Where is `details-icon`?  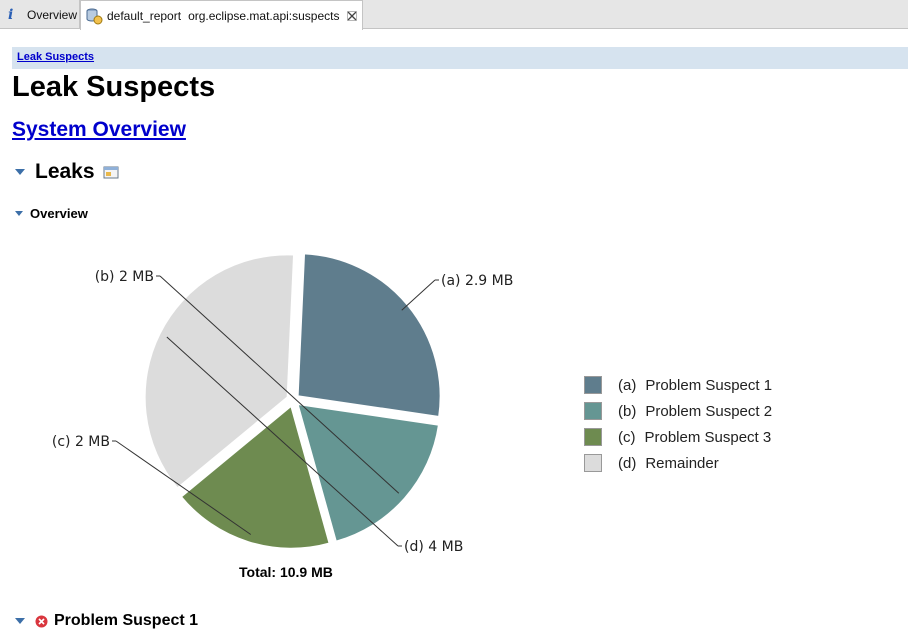 details-icon is located at coordinates (111, 172).